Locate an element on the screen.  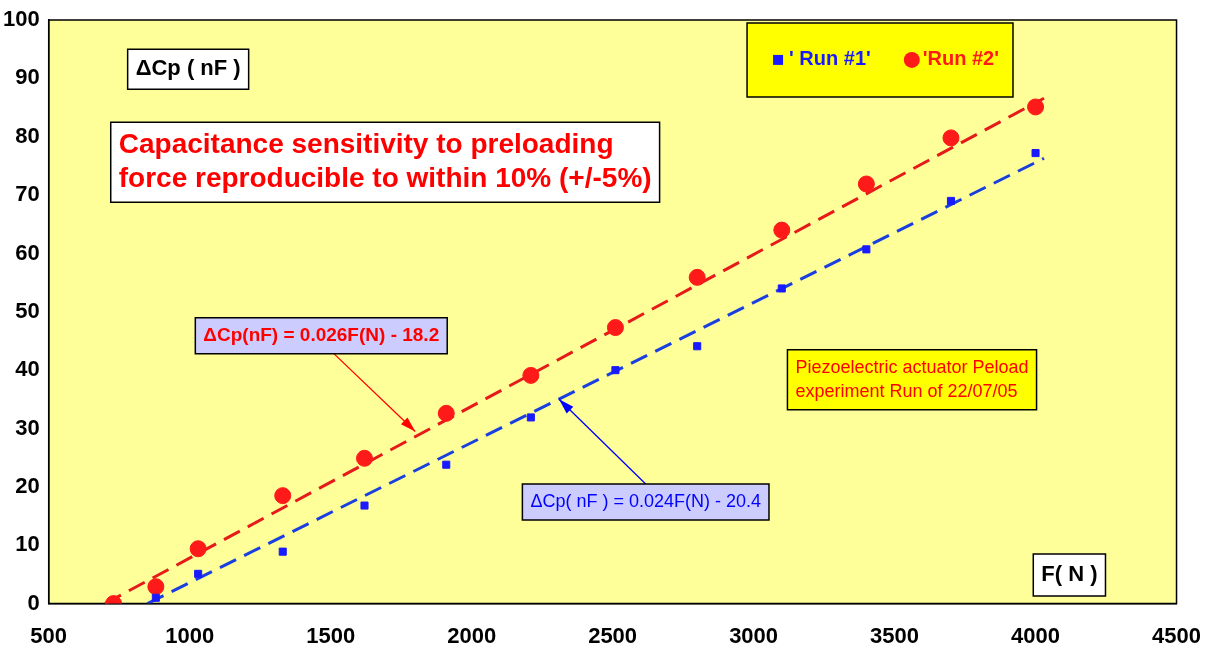
y-tick-label: 0 is located at coordinates (33, 602).